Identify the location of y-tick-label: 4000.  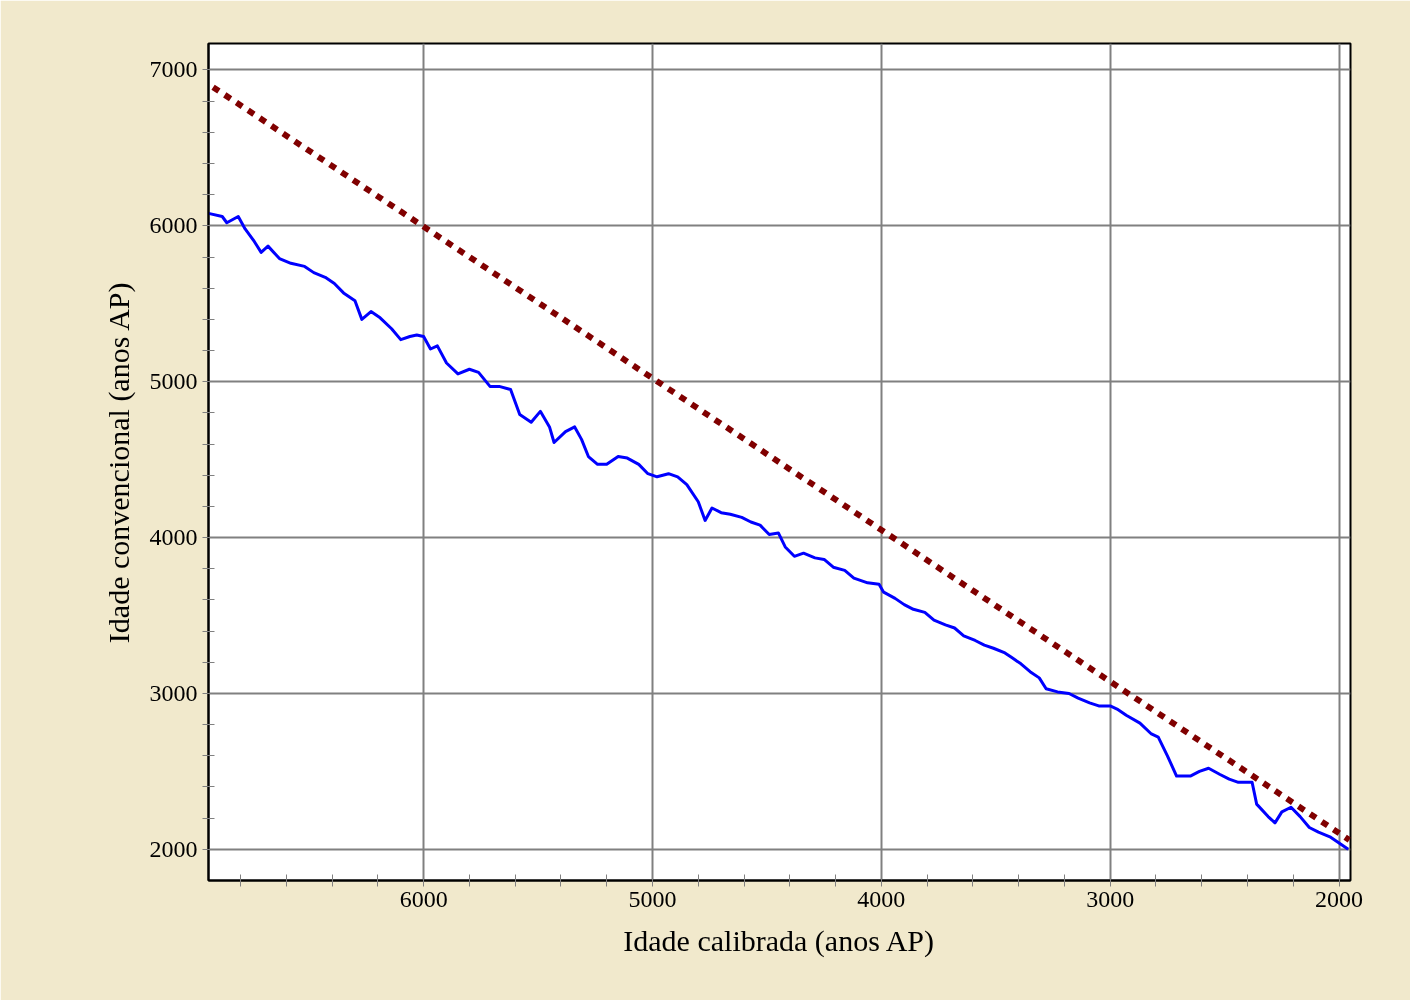
(173, 537).